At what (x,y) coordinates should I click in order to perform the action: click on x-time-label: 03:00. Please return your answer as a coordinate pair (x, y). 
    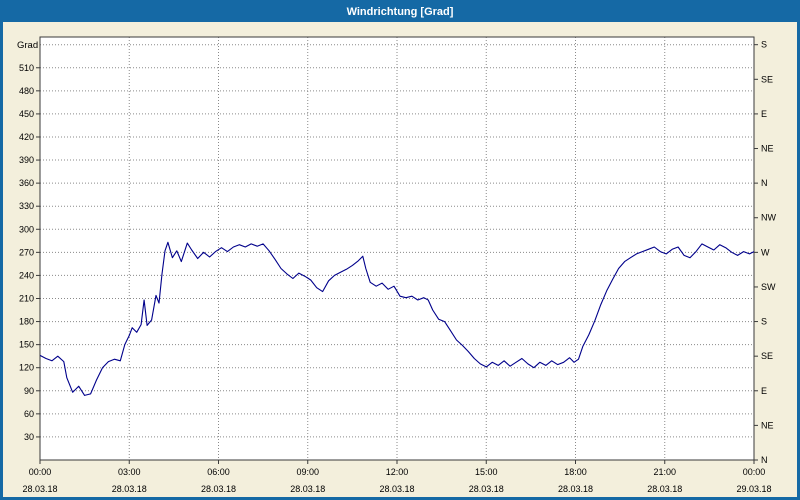
    Looking at the image, I should click on (129, 472).